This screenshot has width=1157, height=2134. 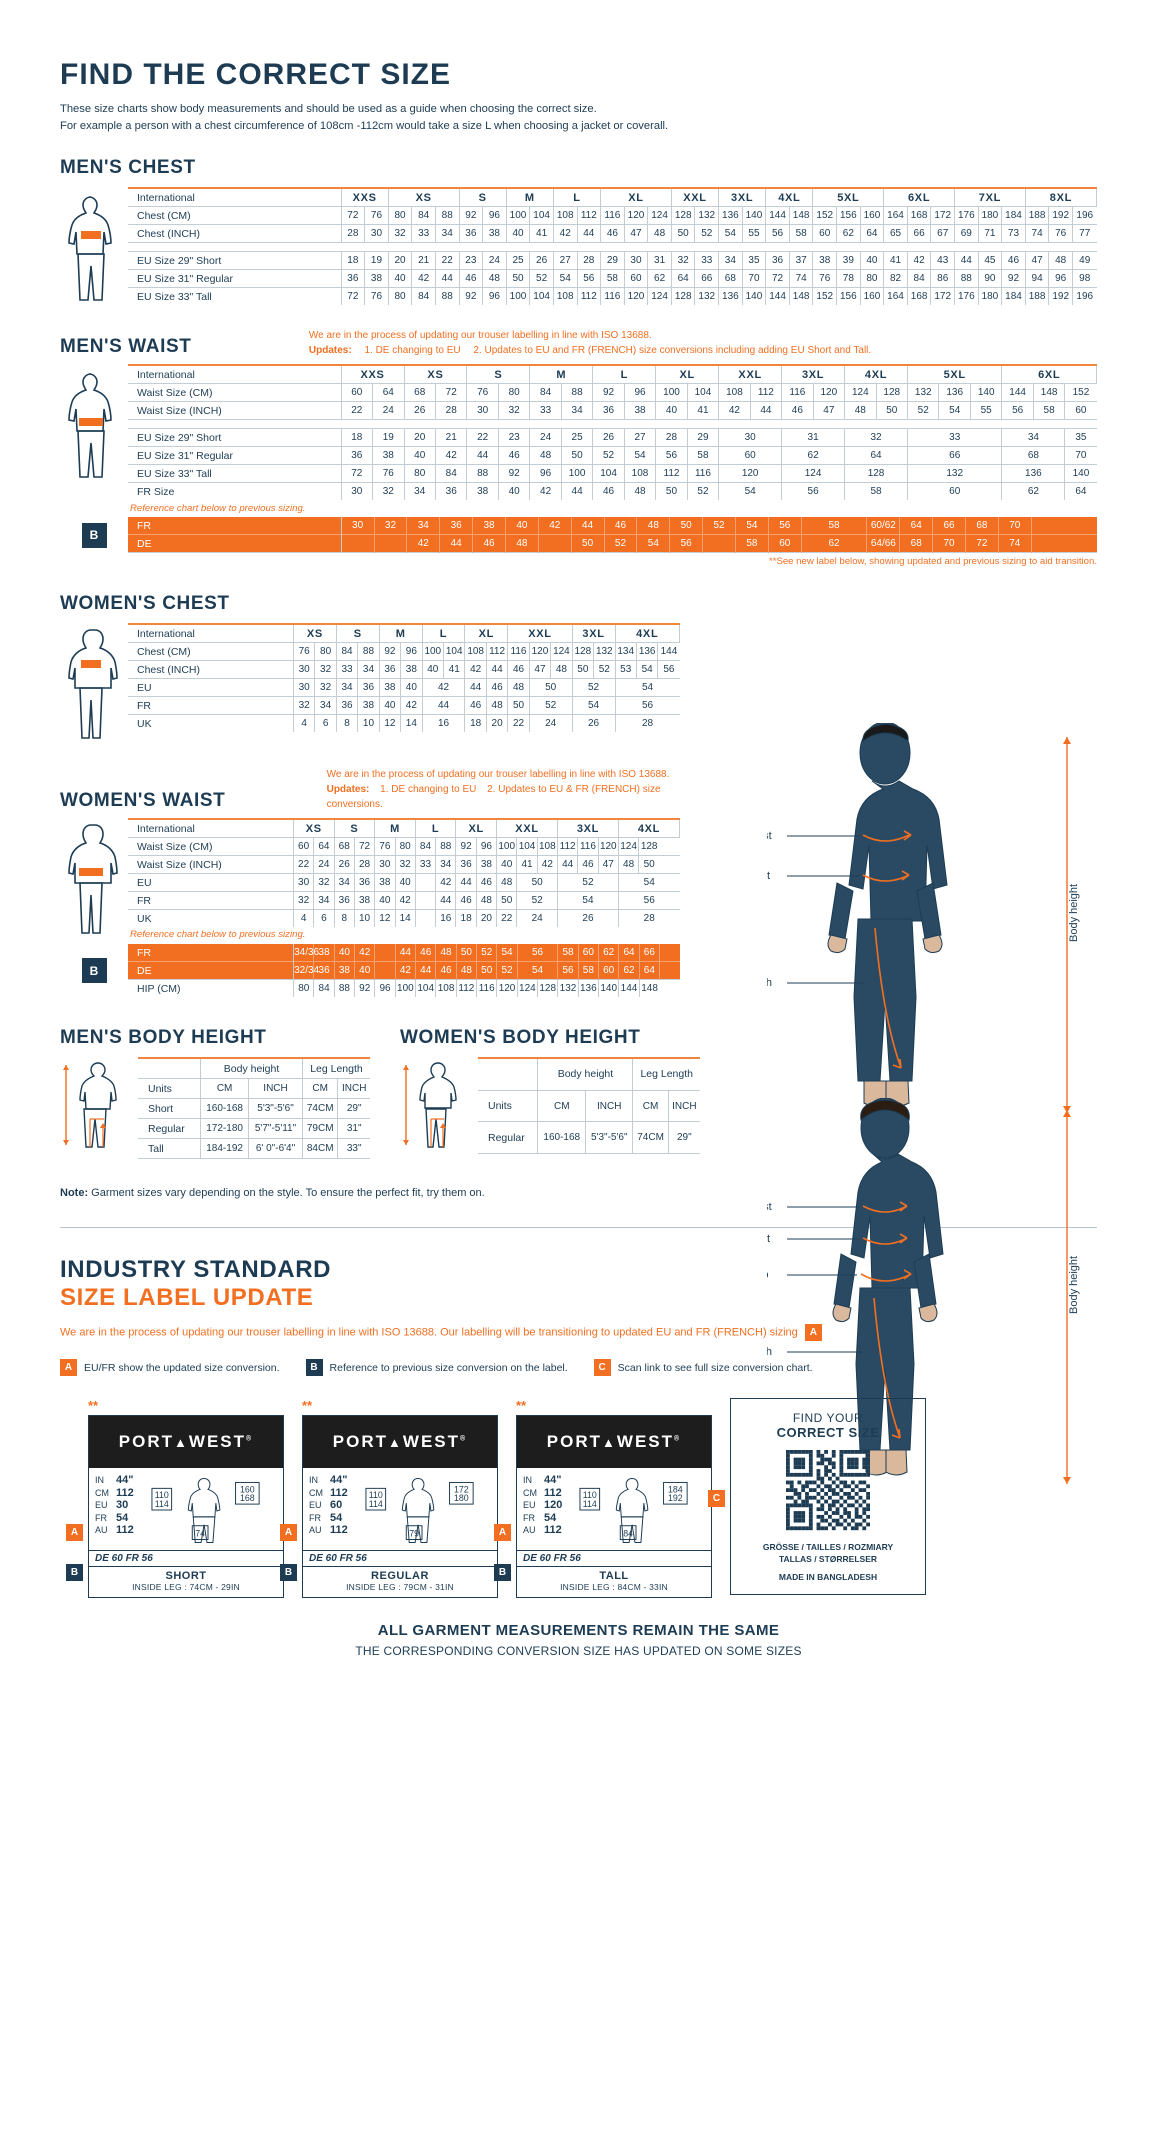 I want to click on table-cell: 80, so click(x=400, y=215).